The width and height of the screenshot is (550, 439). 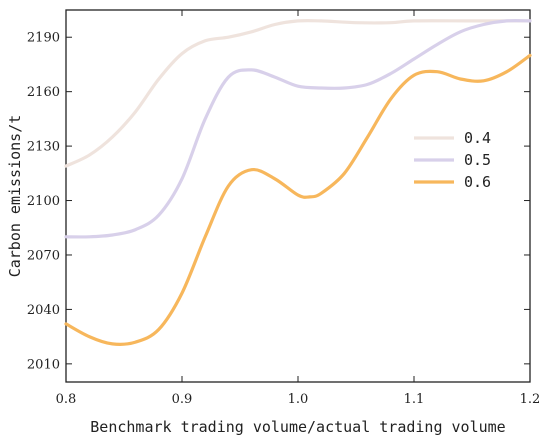 What do you see at coordinates (477, 182) in the screenshot?
I see `legend-label-2: 0.6` at bounding box center [477, 182].